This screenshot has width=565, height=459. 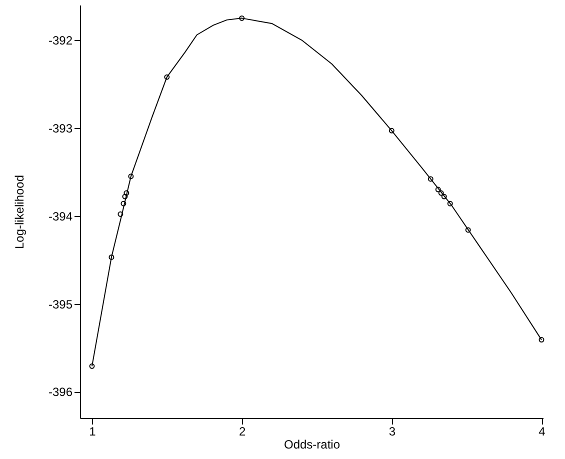 I want to click on x-tick-label: 4, so click(x=542, y=431).